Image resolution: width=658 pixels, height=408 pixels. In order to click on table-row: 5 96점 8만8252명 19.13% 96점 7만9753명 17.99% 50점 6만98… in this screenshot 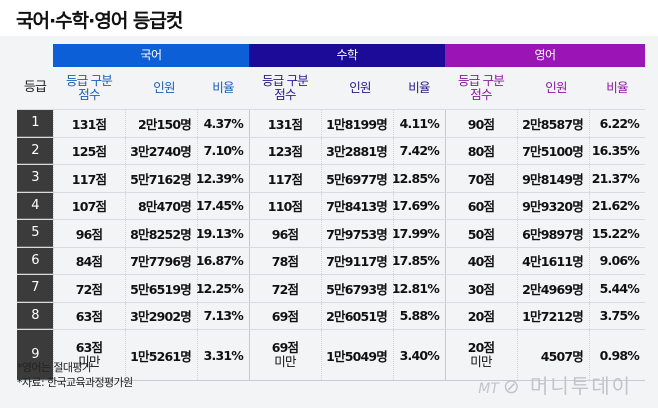, I will do `click(331, 233)`.